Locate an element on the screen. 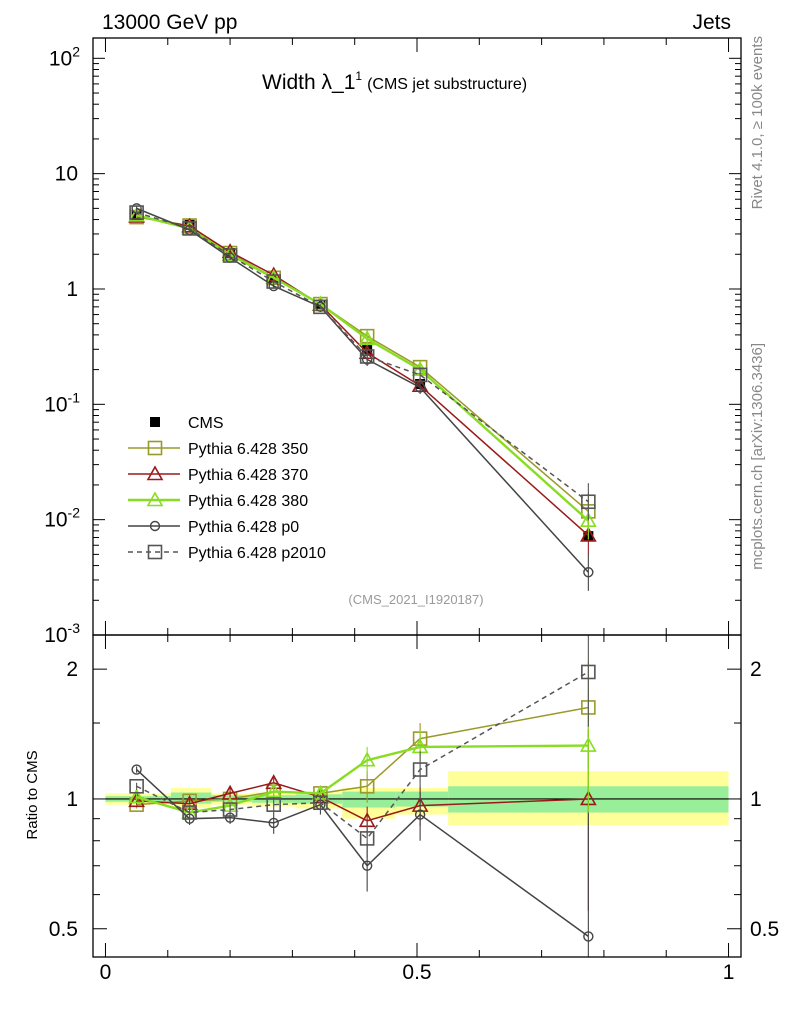 The height and width of the screenshot is (1024, 786). legend-entry-p0: Pythia 6.428 p0 is located at coordinates (213, 527).